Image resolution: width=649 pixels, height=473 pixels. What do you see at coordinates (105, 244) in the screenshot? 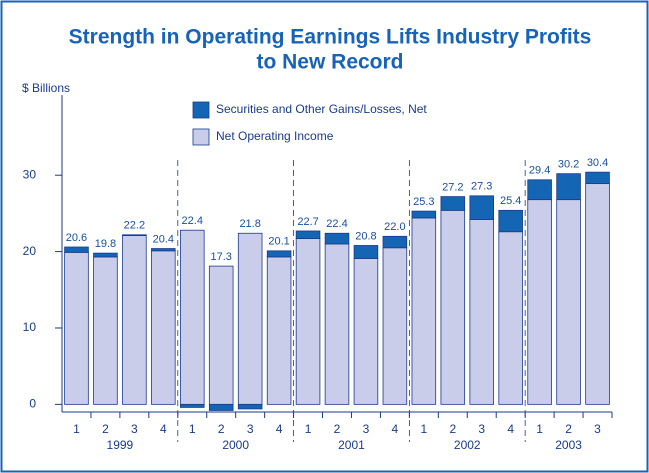
I see `total-label: 19.8` at bounding box center [105, 244].